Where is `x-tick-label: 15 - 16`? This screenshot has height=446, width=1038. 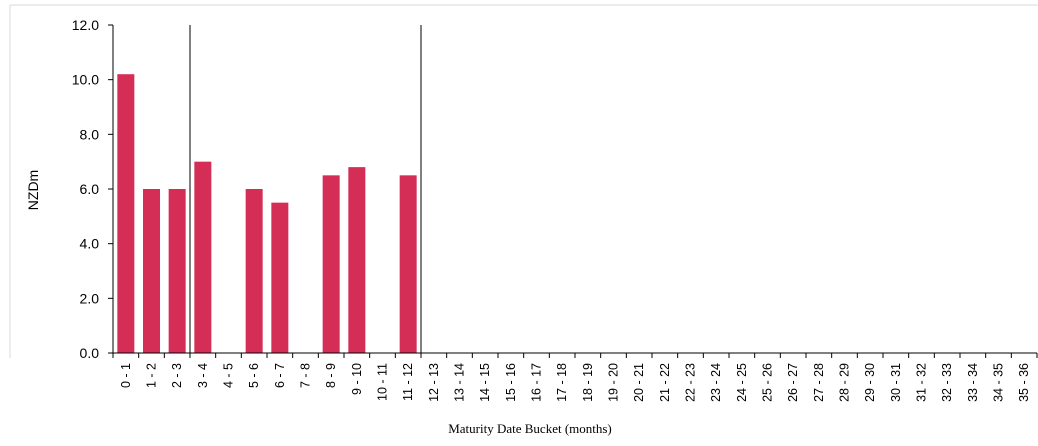
x-tick-label: 15 - 16 is located at coordinates (511, 382).